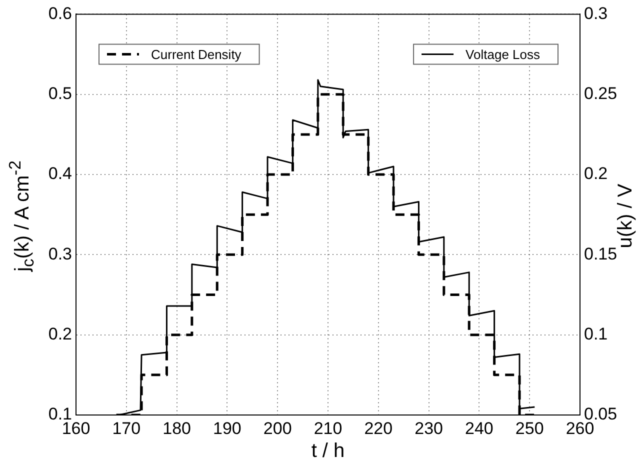  What do you see at coordinates (596, 334) in the screenshot?
I see `y2-tick-label: 0.1` at bounding box center [596, 334].